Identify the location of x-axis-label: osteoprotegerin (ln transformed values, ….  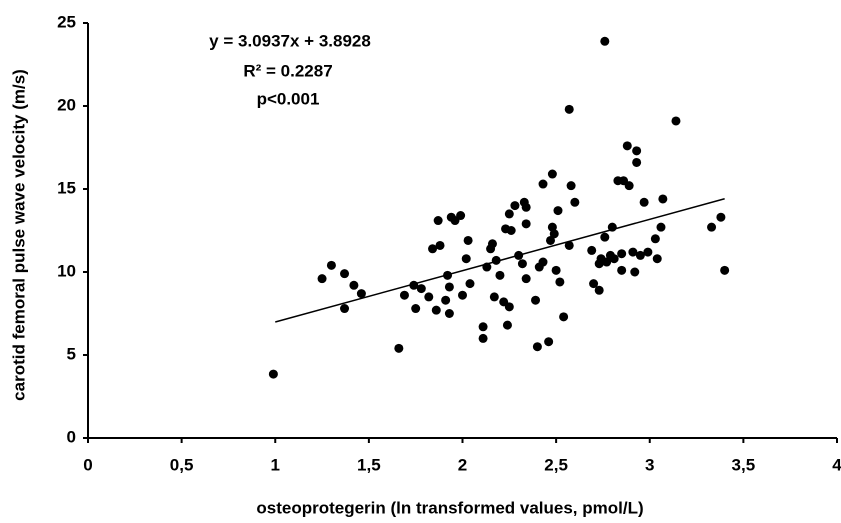
(449, 507).